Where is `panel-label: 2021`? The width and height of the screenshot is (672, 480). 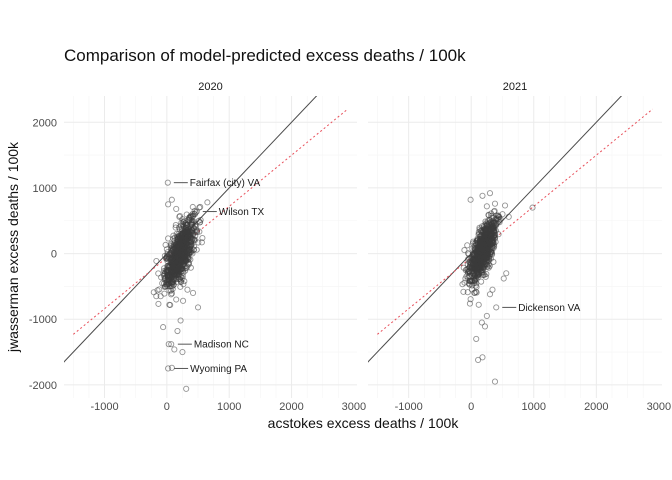 panel-label: 2021 is located at coordinates (515, 87).